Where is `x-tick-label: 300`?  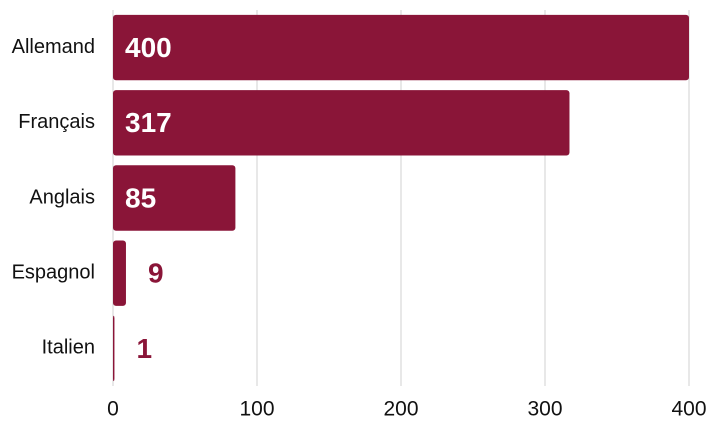
x-tick-label: 300 is located at coordinates (544, 409).